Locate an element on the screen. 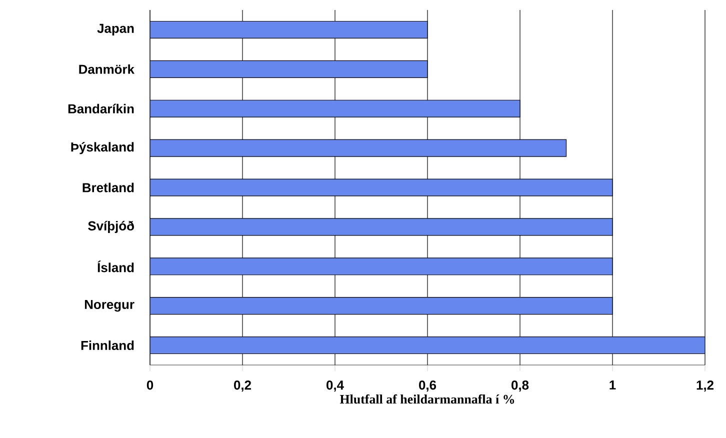 The height and width of the screenshot is (438, 726). x-tick-label: 0,8 is located at coordinates (520, 386).